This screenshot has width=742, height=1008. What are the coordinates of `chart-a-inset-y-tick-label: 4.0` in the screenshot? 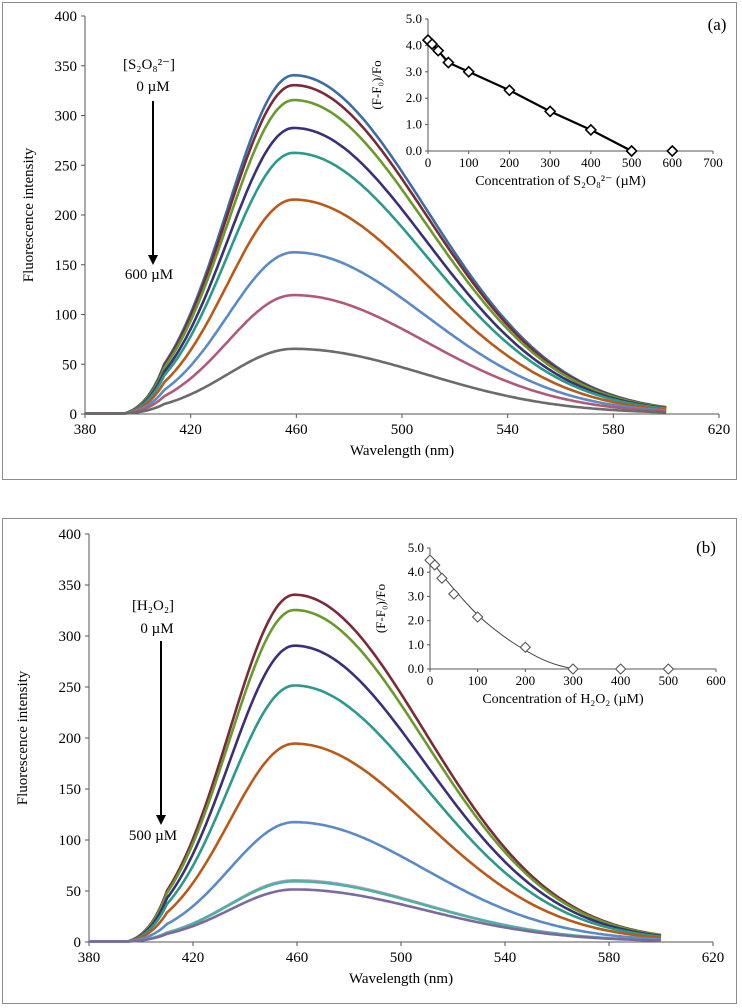 It's located at (414, 44).